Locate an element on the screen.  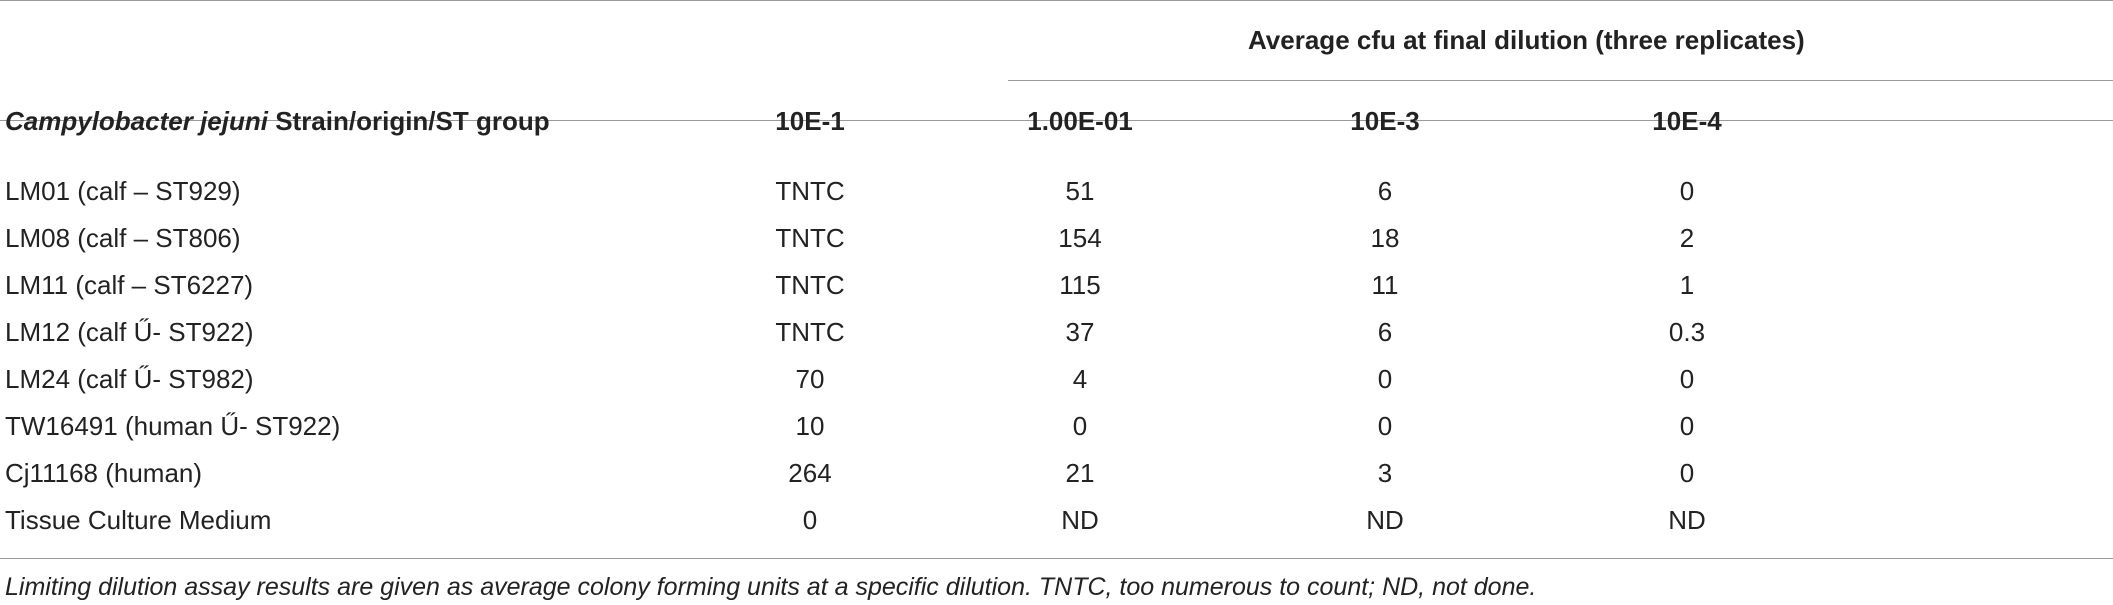
value-cell: 4 is located at coordinates (1080, 379).